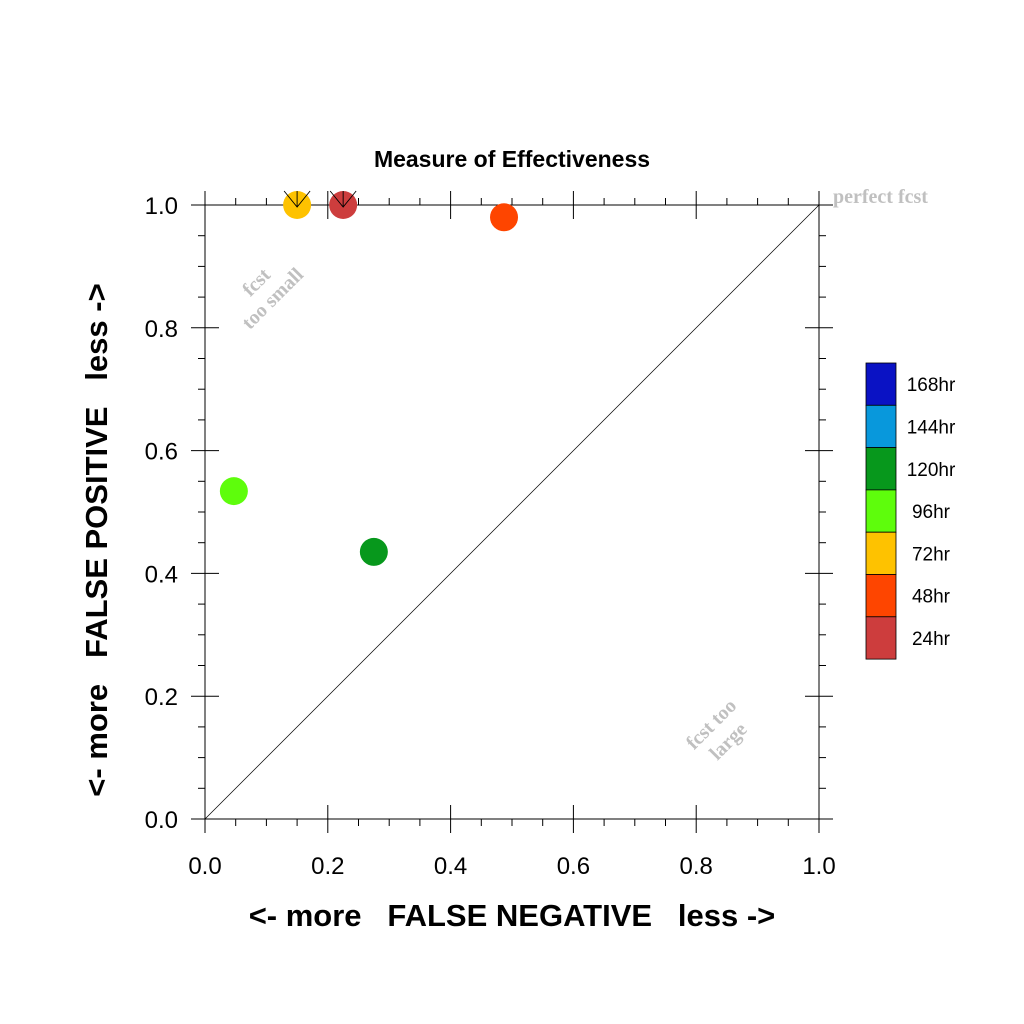 This screenshot has height=1024, width=1024. Describe the element at coordinates (881, 511) in the screenshot. I see `legend-swatch-96hr` at that location.